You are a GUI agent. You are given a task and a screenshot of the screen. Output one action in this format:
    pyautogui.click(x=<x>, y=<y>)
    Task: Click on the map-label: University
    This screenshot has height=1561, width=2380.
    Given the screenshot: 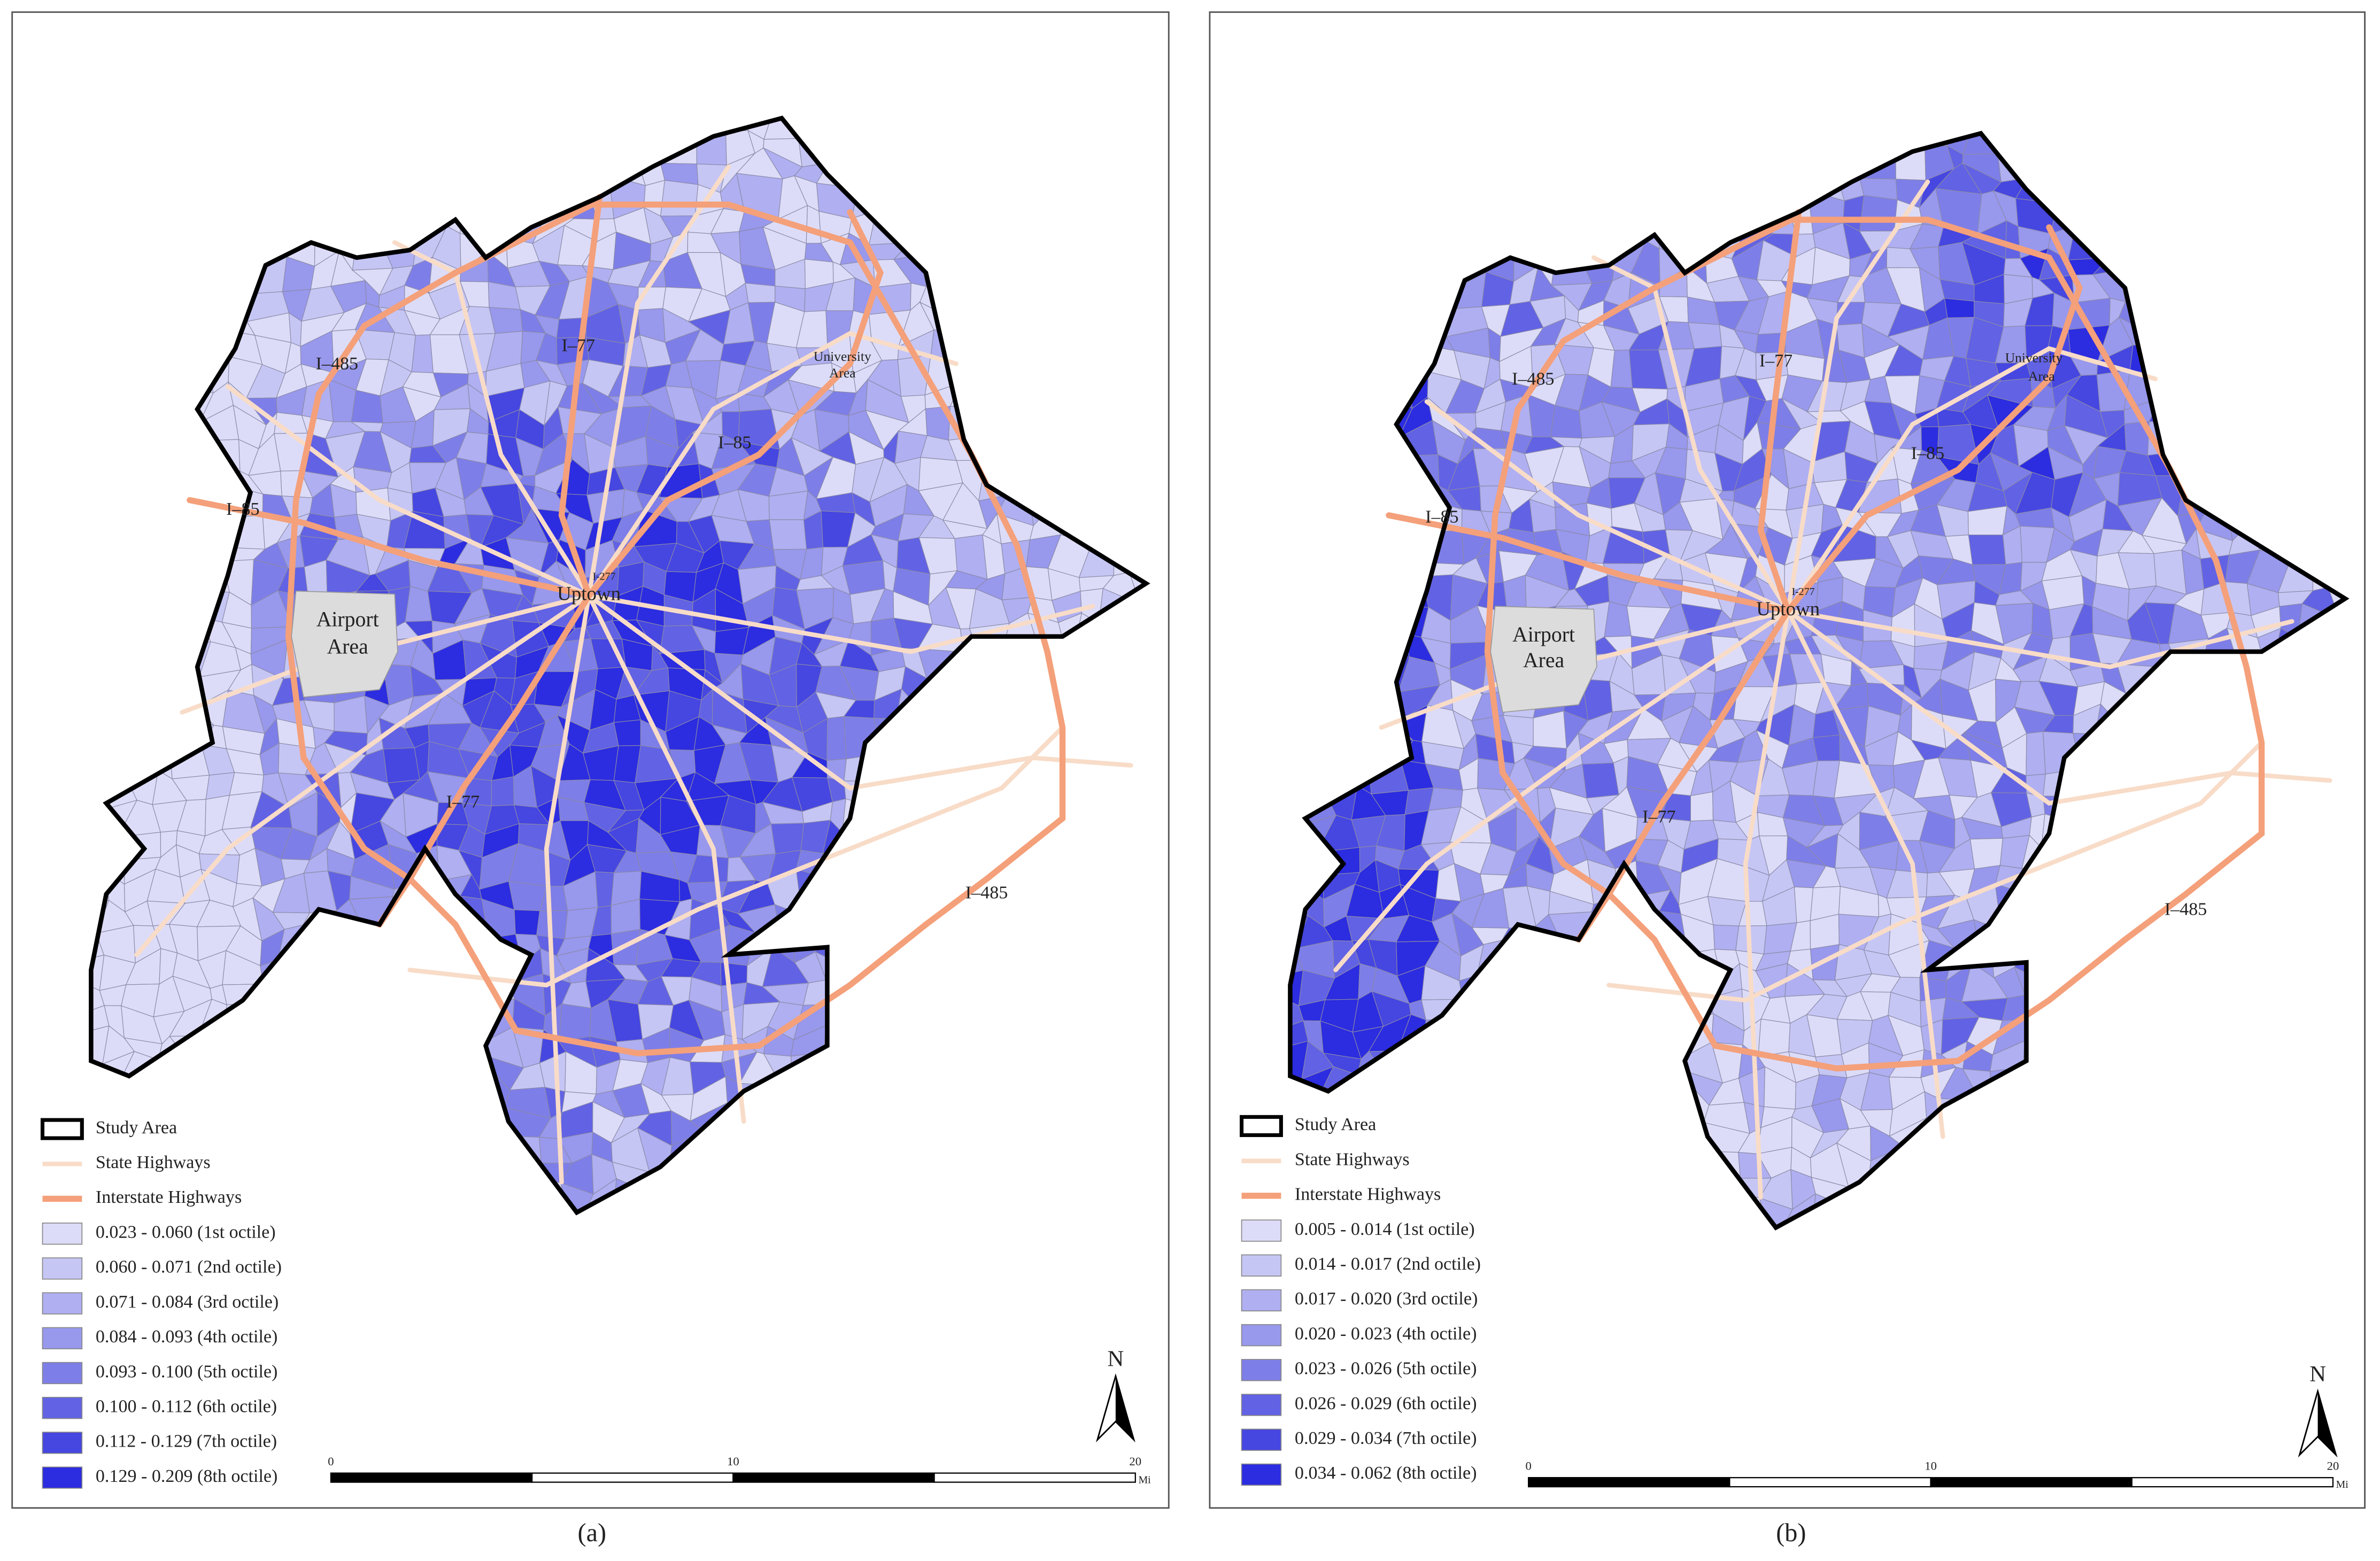 What is the action you would take?
    pyautogui.click(x=2034, y=358)
    